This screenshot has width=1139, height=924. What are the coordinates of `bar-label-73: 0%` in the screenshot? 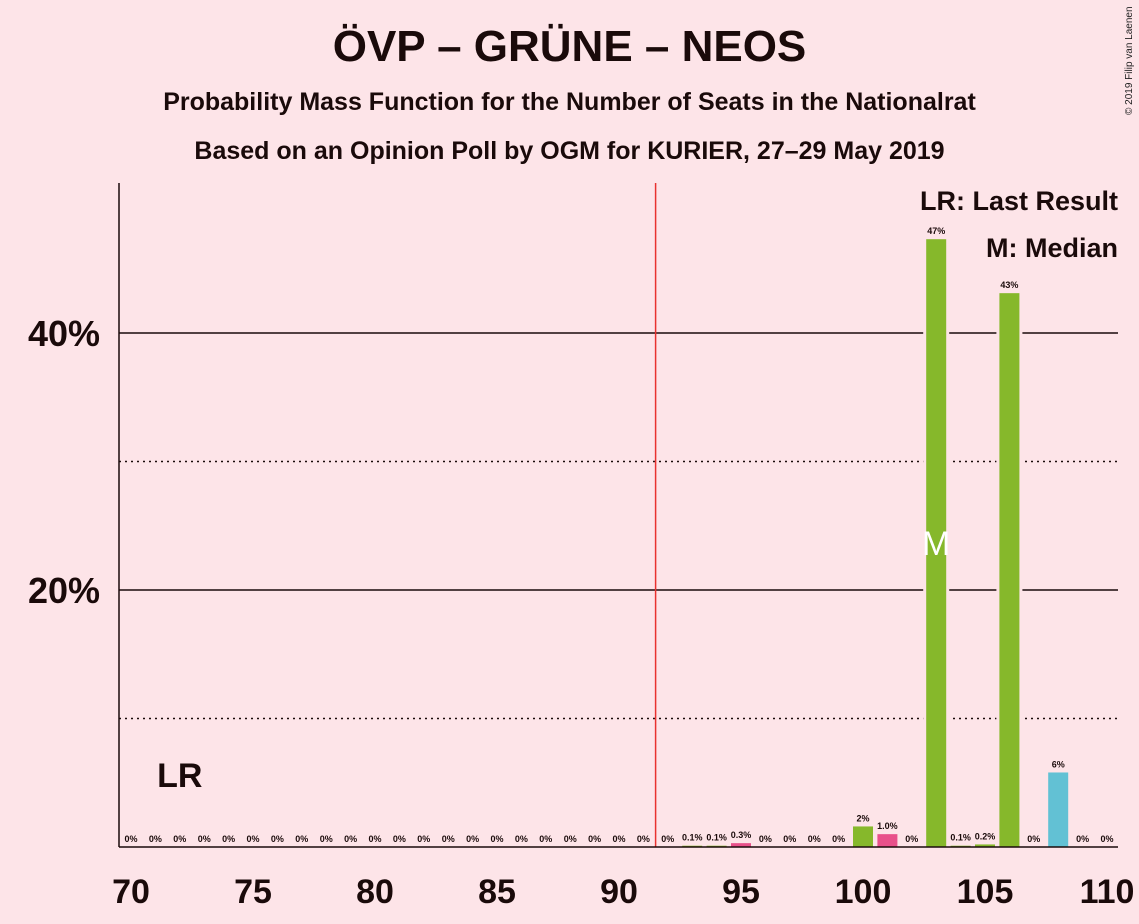 It's located at (204, 839).